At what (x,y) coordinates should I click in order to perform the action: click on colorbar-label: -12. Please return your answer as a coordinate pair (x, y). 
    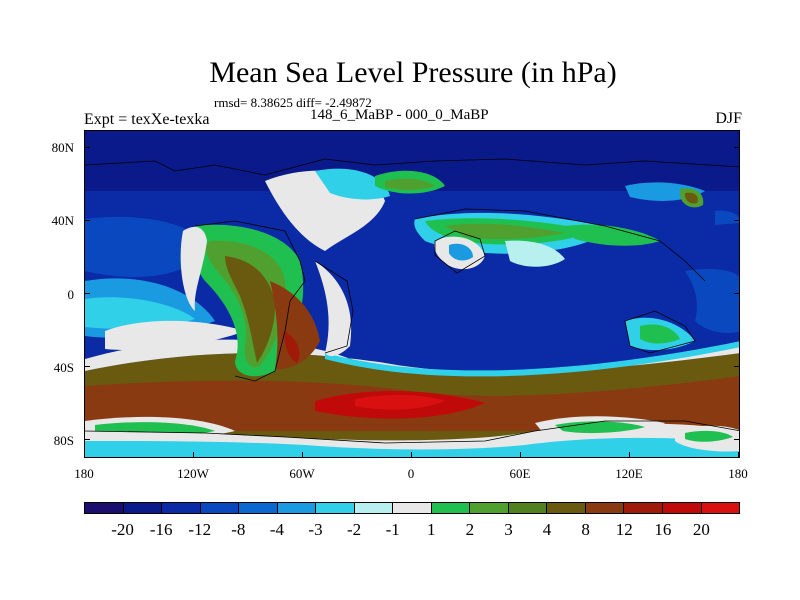
    Looking at the image, I should click on (200, 529).